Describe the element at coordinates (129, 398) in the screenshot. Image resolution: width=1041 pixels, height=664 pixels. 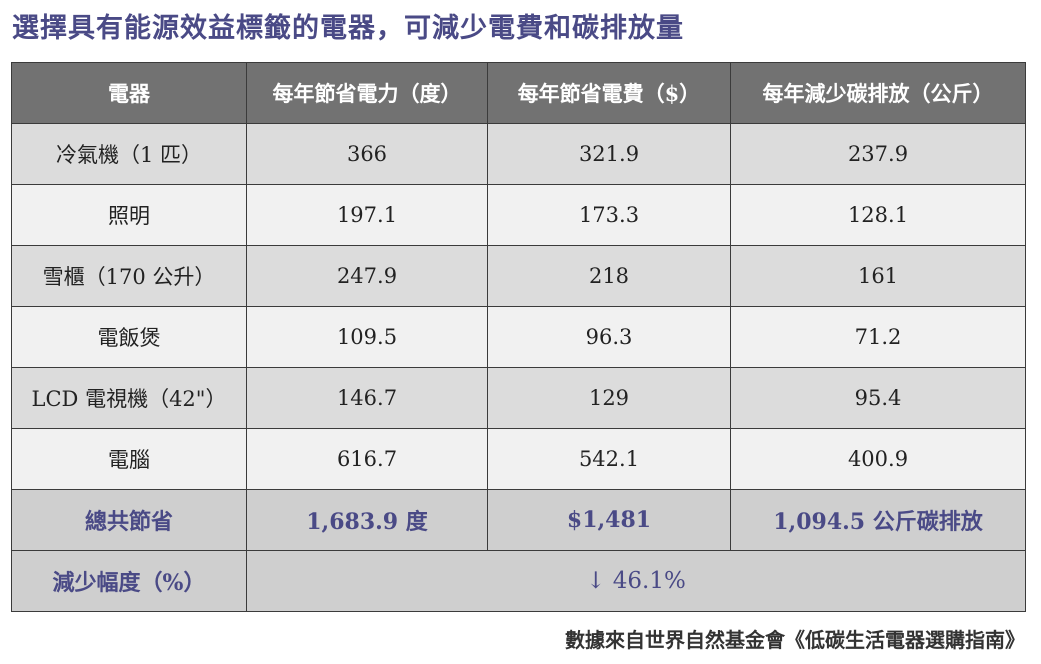
I see `cell-appliance: LCD 電視機（42"）` at that location.